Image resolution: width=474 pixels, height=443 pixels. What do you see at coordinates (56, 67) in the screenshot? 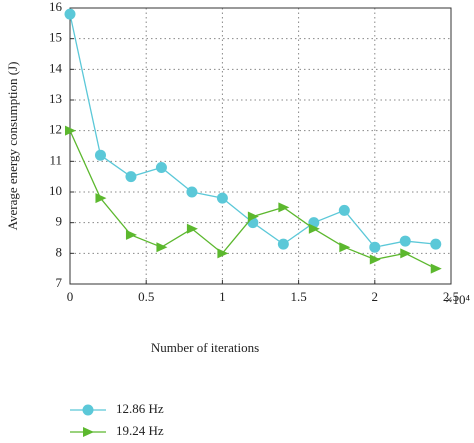
I see `y-tick-label: 14` at bounding box center [56, 67].